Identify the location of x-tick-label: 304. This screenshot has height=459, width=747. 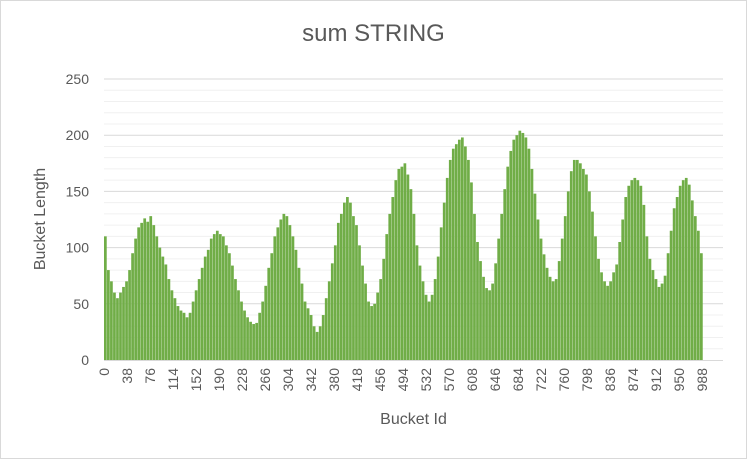
(288, 380).